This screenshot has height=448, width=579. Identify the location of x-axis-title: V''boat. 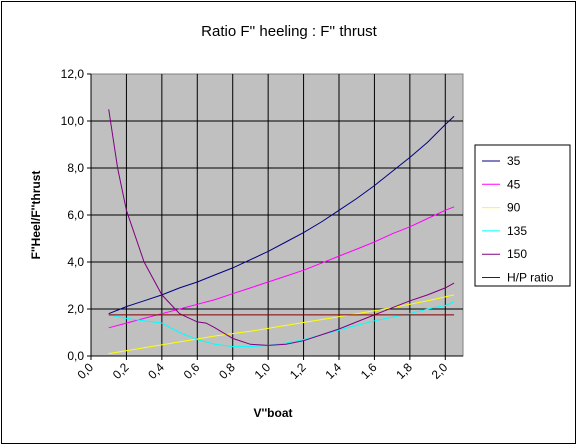
(272, 413).